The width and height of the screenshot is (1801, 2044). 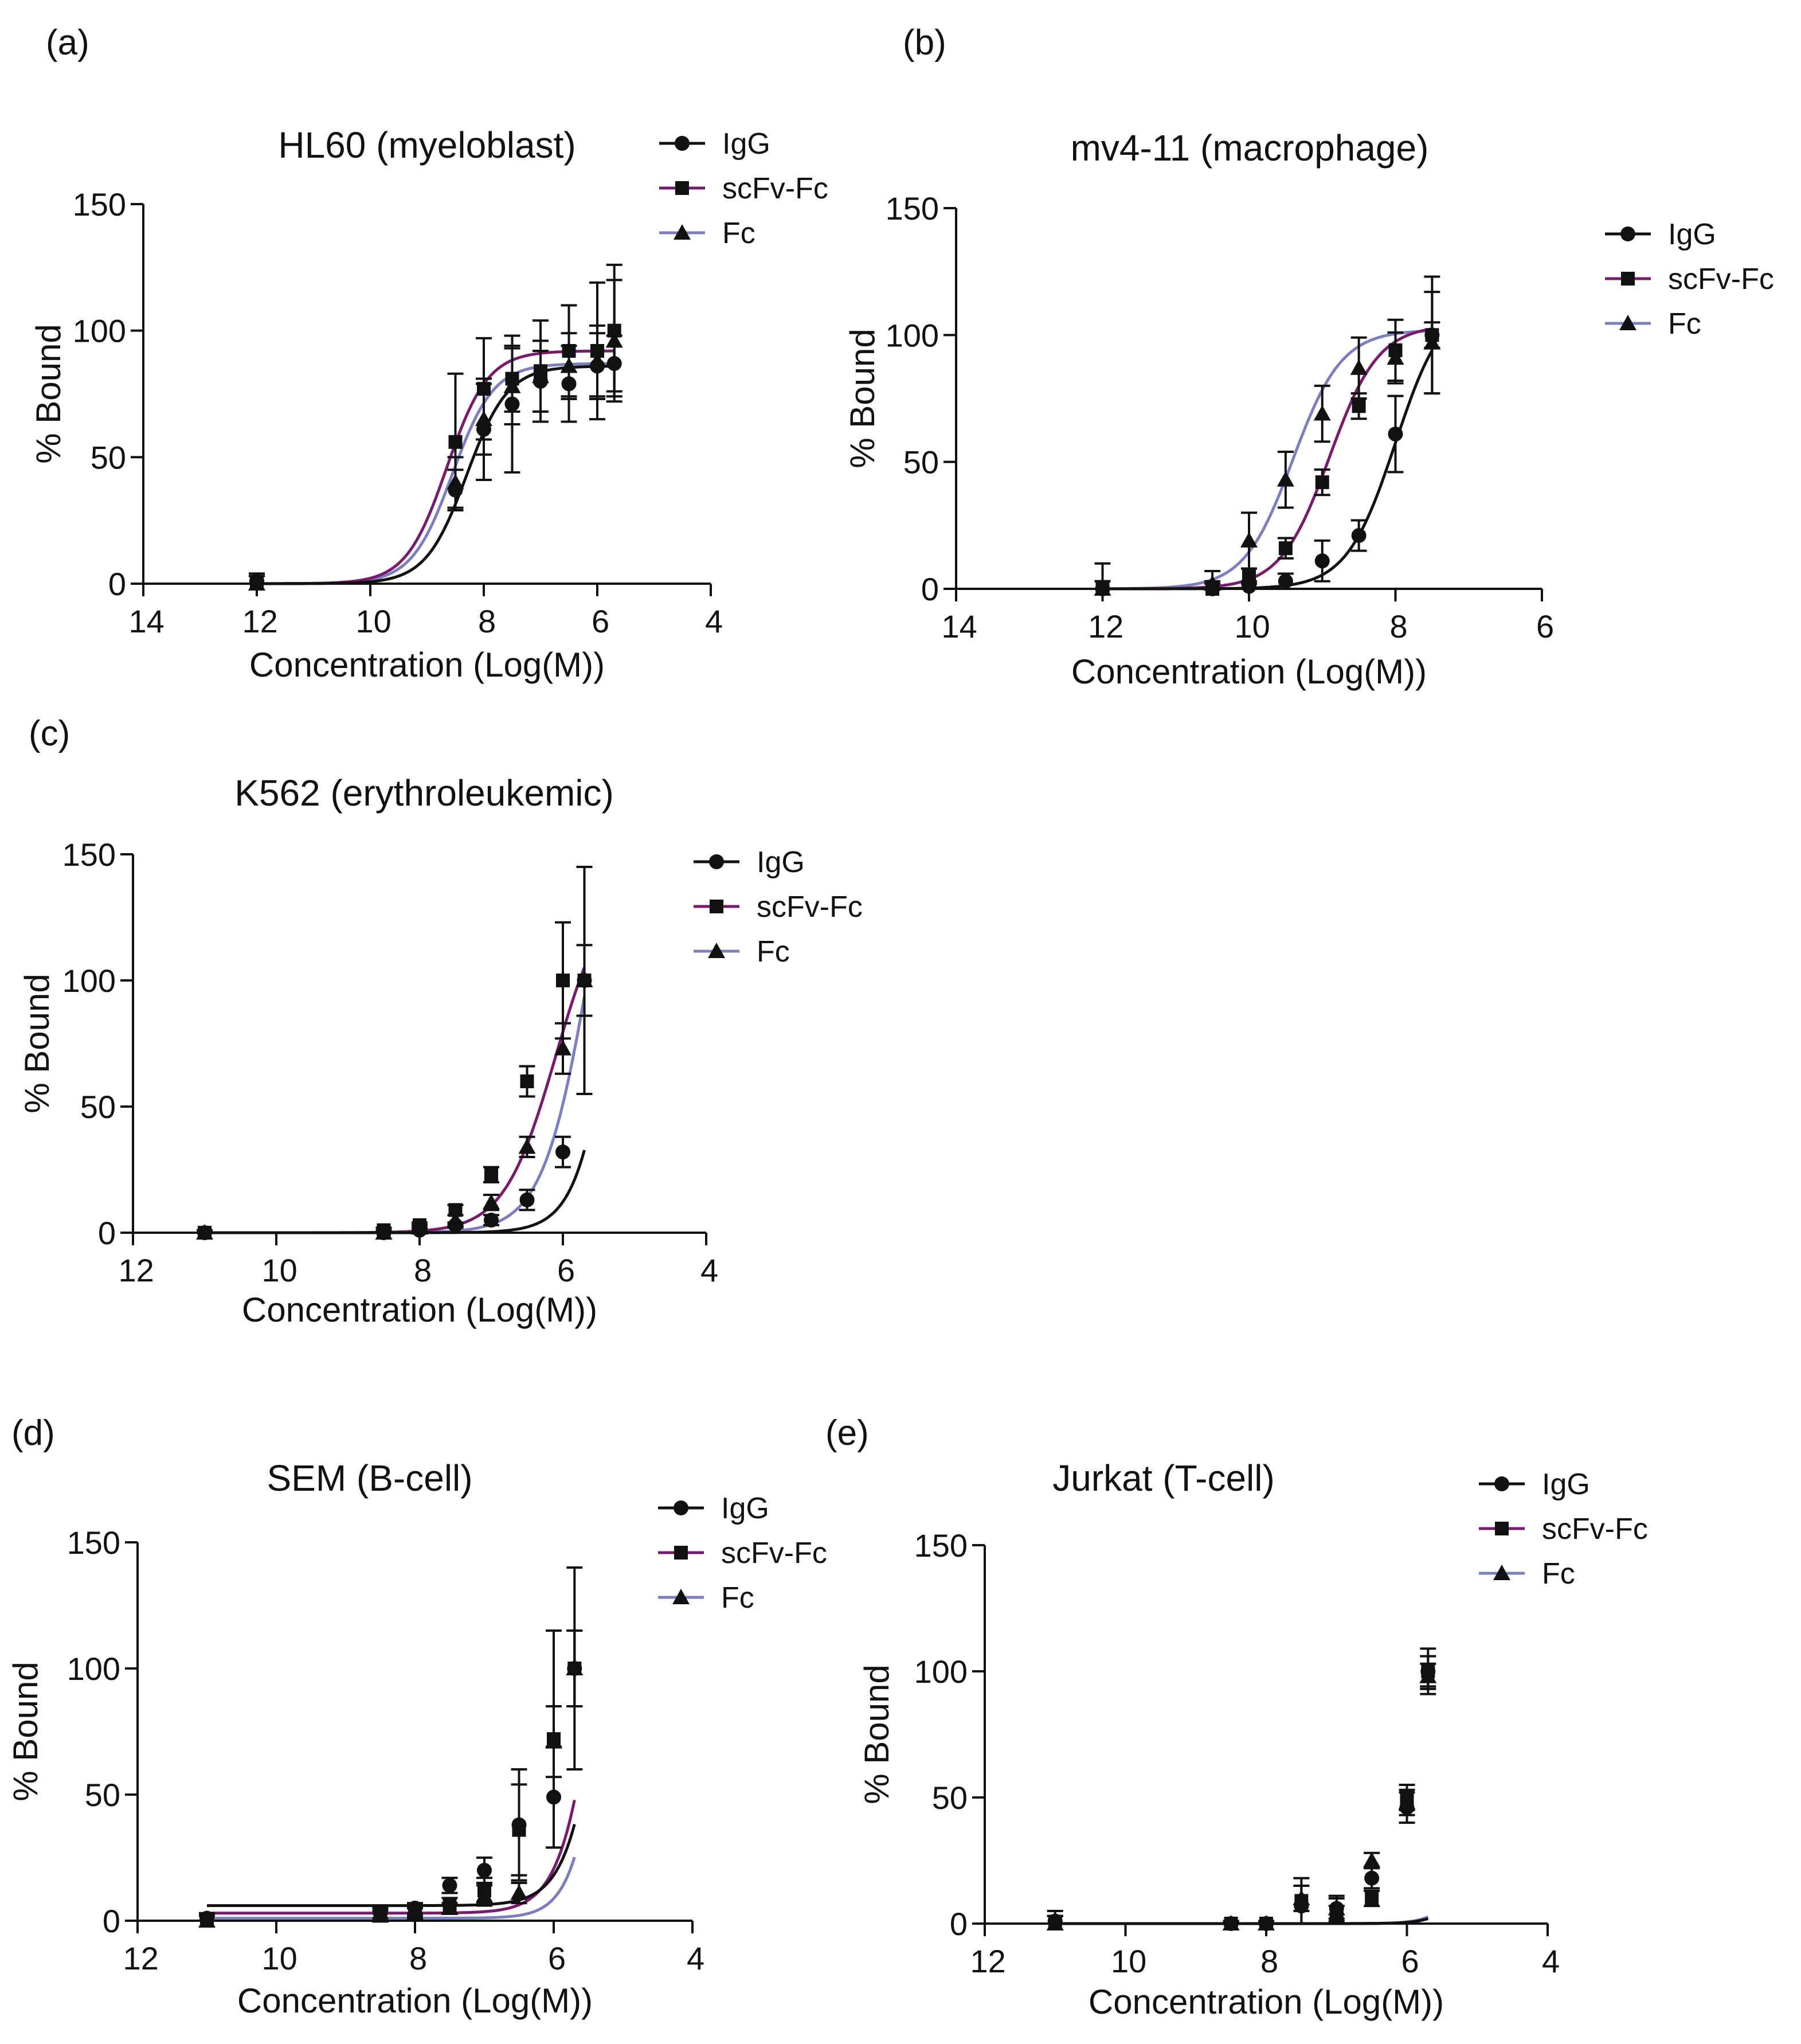 I want to click on panel-label: (a), so click(x=67, y=42).